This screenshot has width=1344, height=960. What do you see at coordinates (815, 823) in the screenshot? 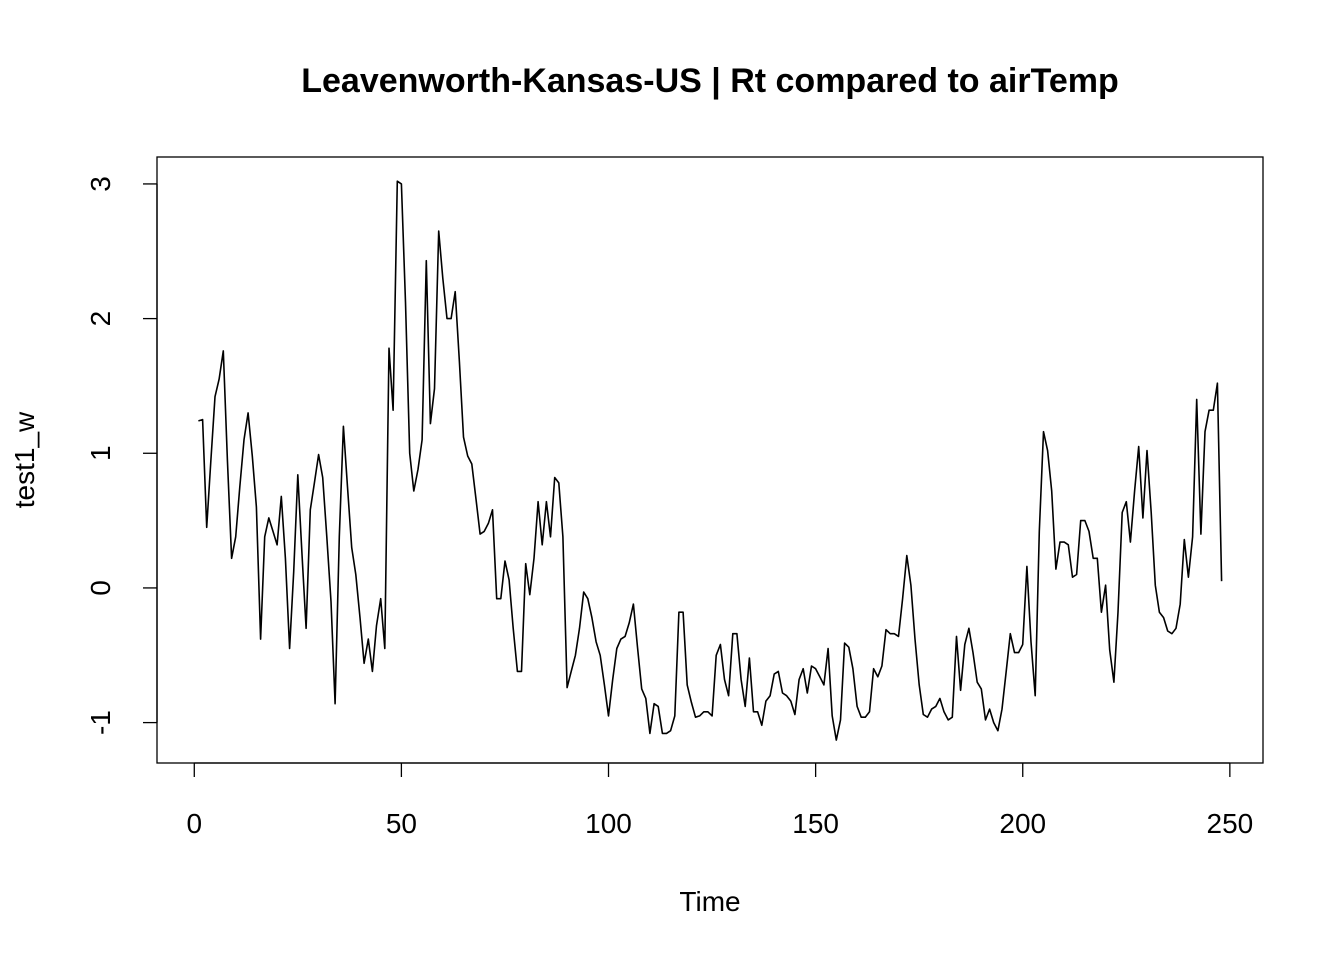
I see `x-tick-label: 150` at bounding box center [815, 823].